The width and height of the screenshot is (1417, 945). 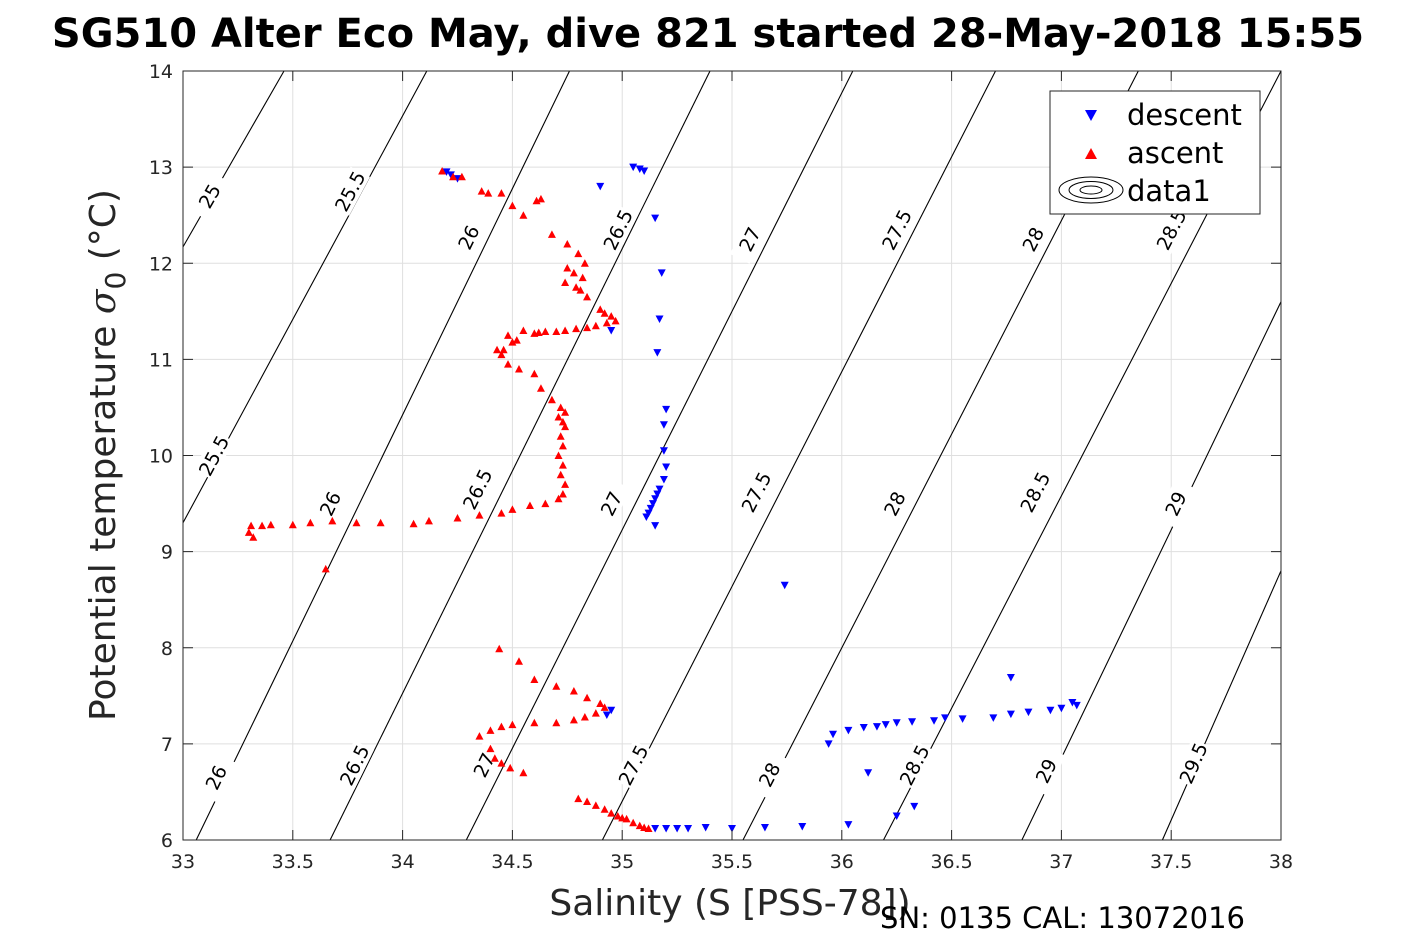 What do you see at coordinates (915, 766) in the screenshot?
I see `contour-label-text: 28.5` at bounding box center [915, 766].